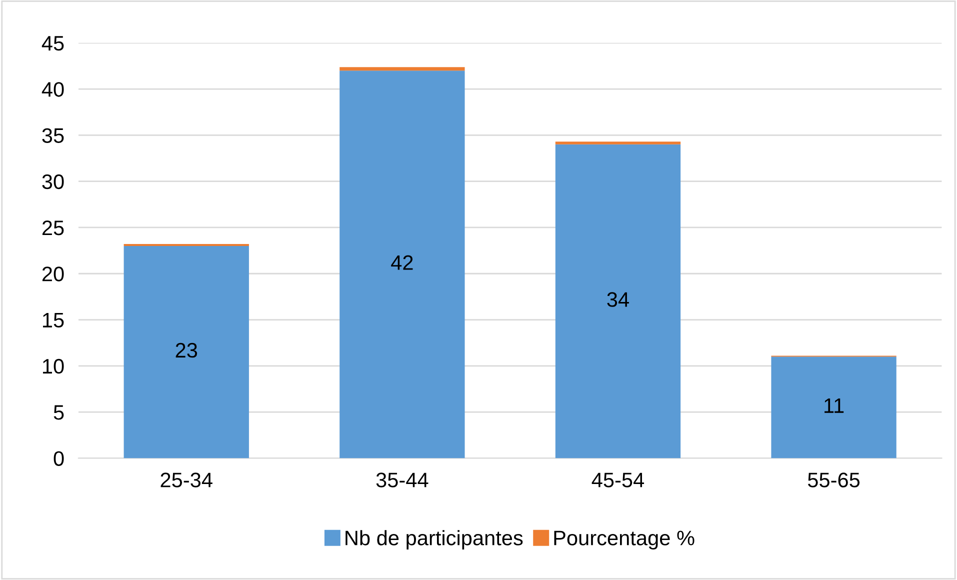 The width and height of the screenshot is (957, 580). Describe the element at coordinates (402, 480) in the screenshot. I see `x-tick-label: 35-44` at that location.